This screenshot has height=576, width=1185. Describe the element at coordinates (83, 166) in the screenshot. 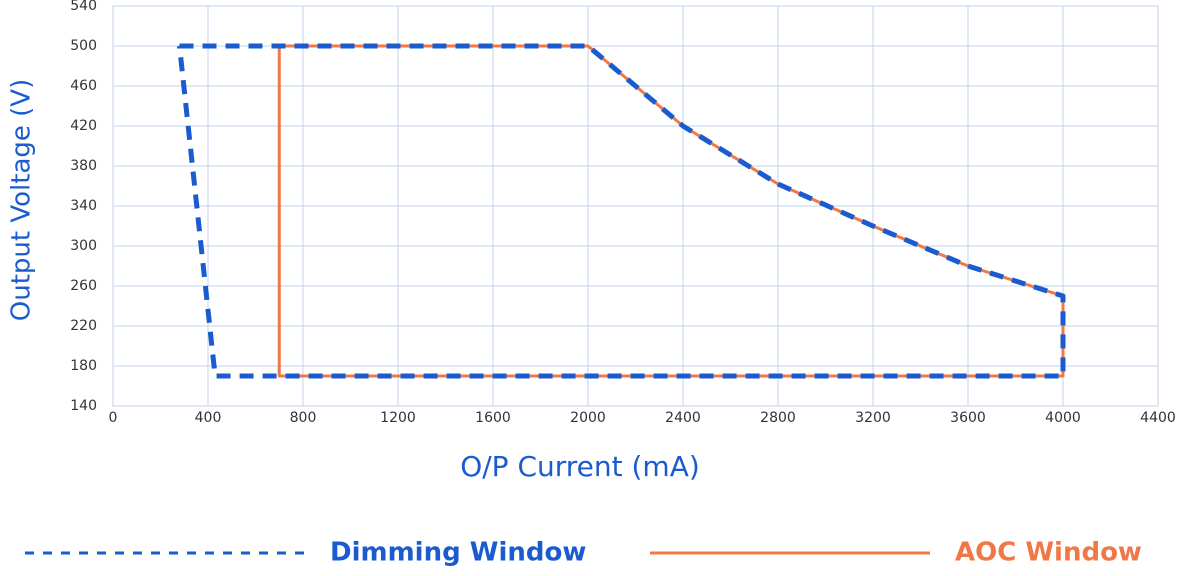

I see `y-tick-label: 380` at that location.